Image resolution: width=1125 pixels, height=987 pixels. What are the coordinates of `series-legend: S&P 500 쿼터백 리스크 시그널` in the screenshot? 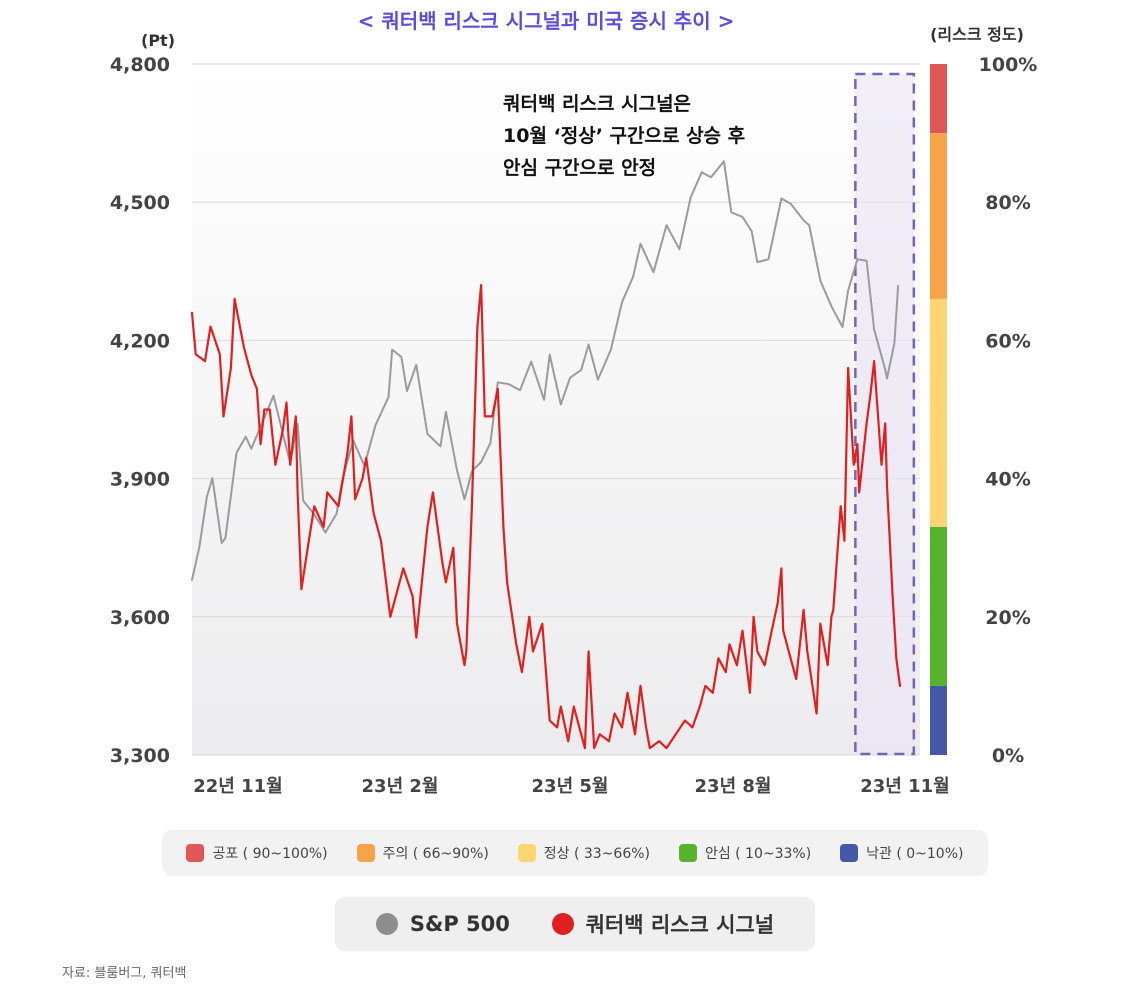 It's located at (575, 924).